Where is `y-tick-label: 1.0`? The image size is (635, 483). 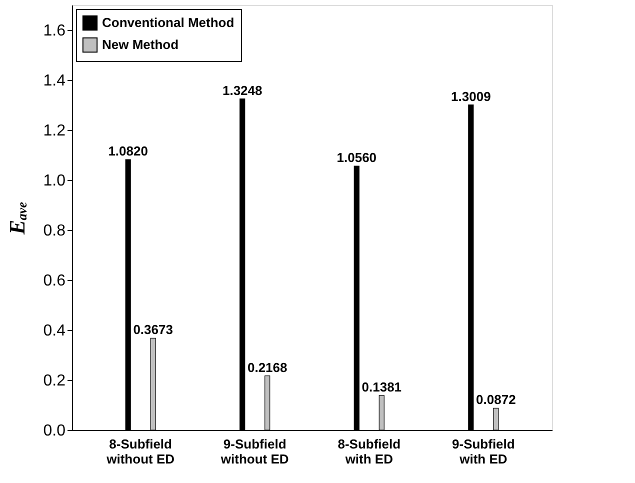
y-tick-label: 1.0 is located at coordinates (54, 181).